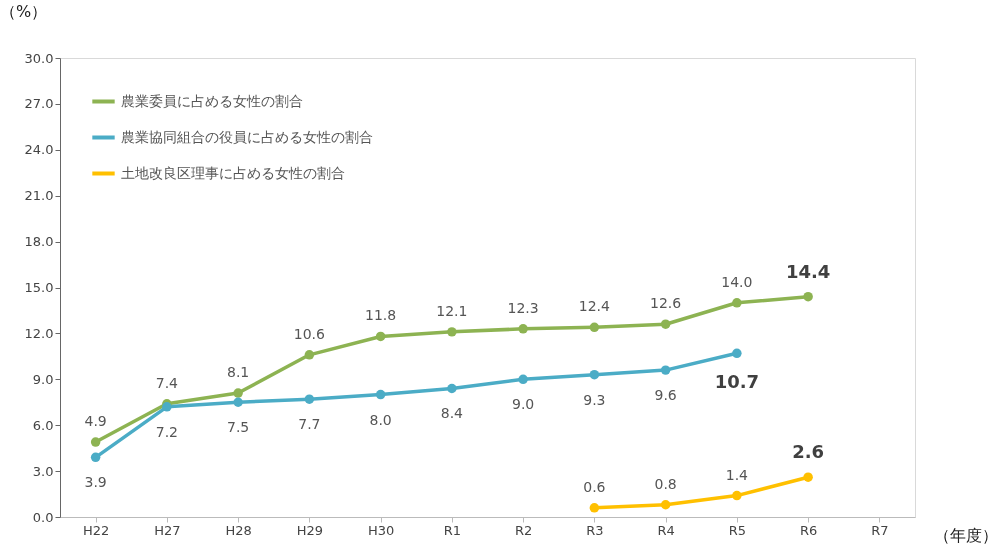 This screenshot has width=1004, height=560. Describe the element at coordinates (96, 530) in the screenshot. I see `x-tick-label: H22` at that location.